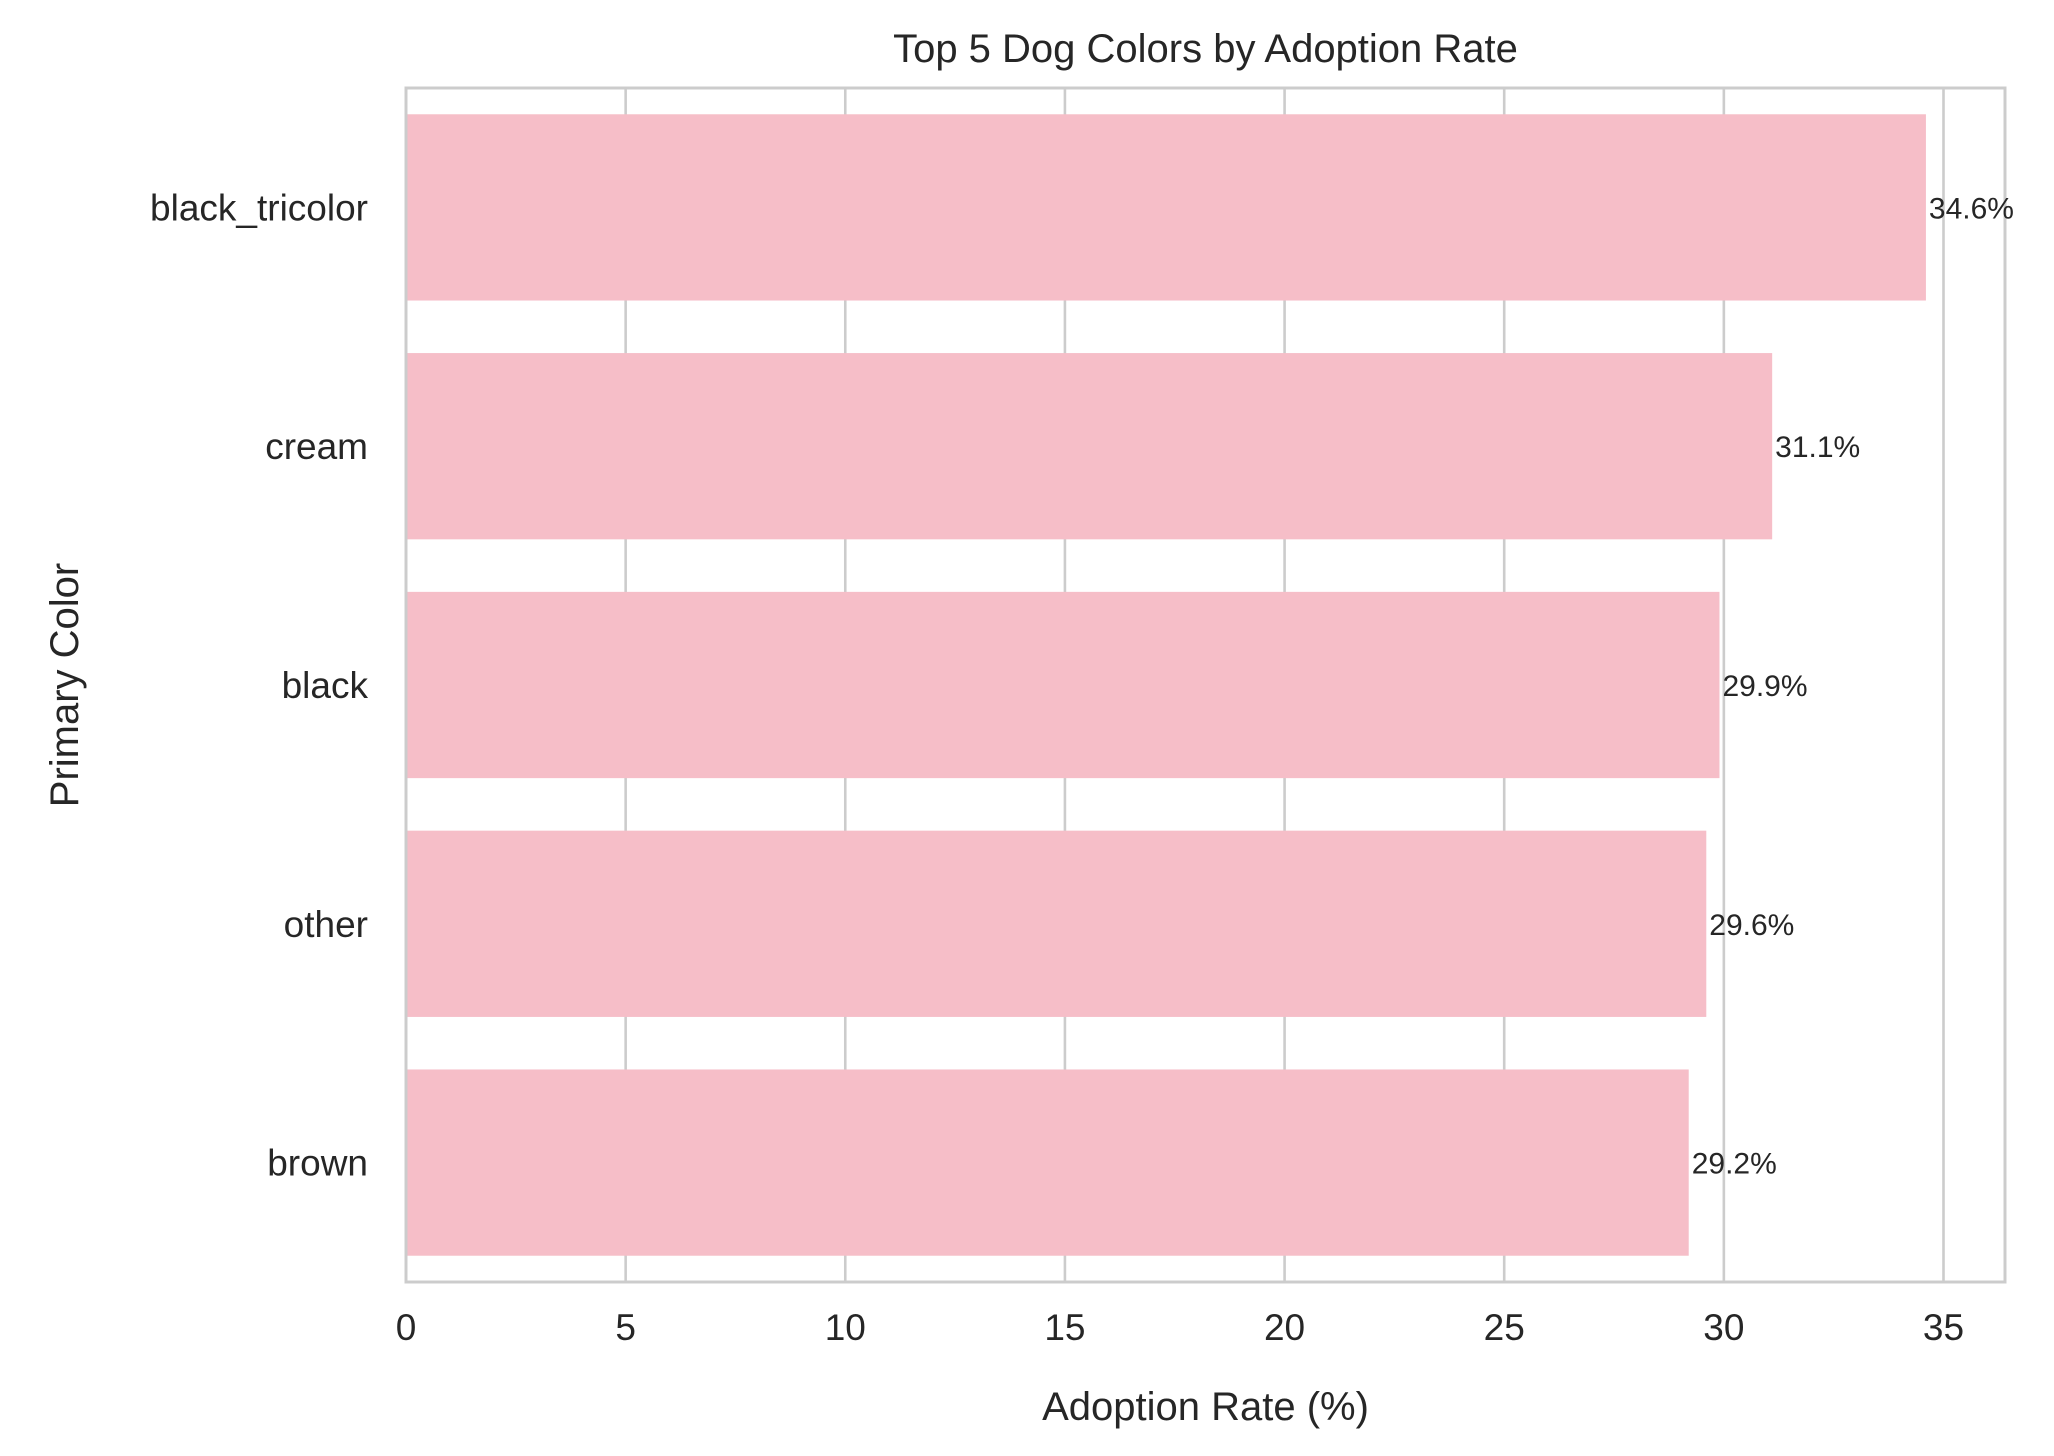  Describe the element at coordinates (1047, 1162) in the screenshot. I see `bar-brown` at that location.